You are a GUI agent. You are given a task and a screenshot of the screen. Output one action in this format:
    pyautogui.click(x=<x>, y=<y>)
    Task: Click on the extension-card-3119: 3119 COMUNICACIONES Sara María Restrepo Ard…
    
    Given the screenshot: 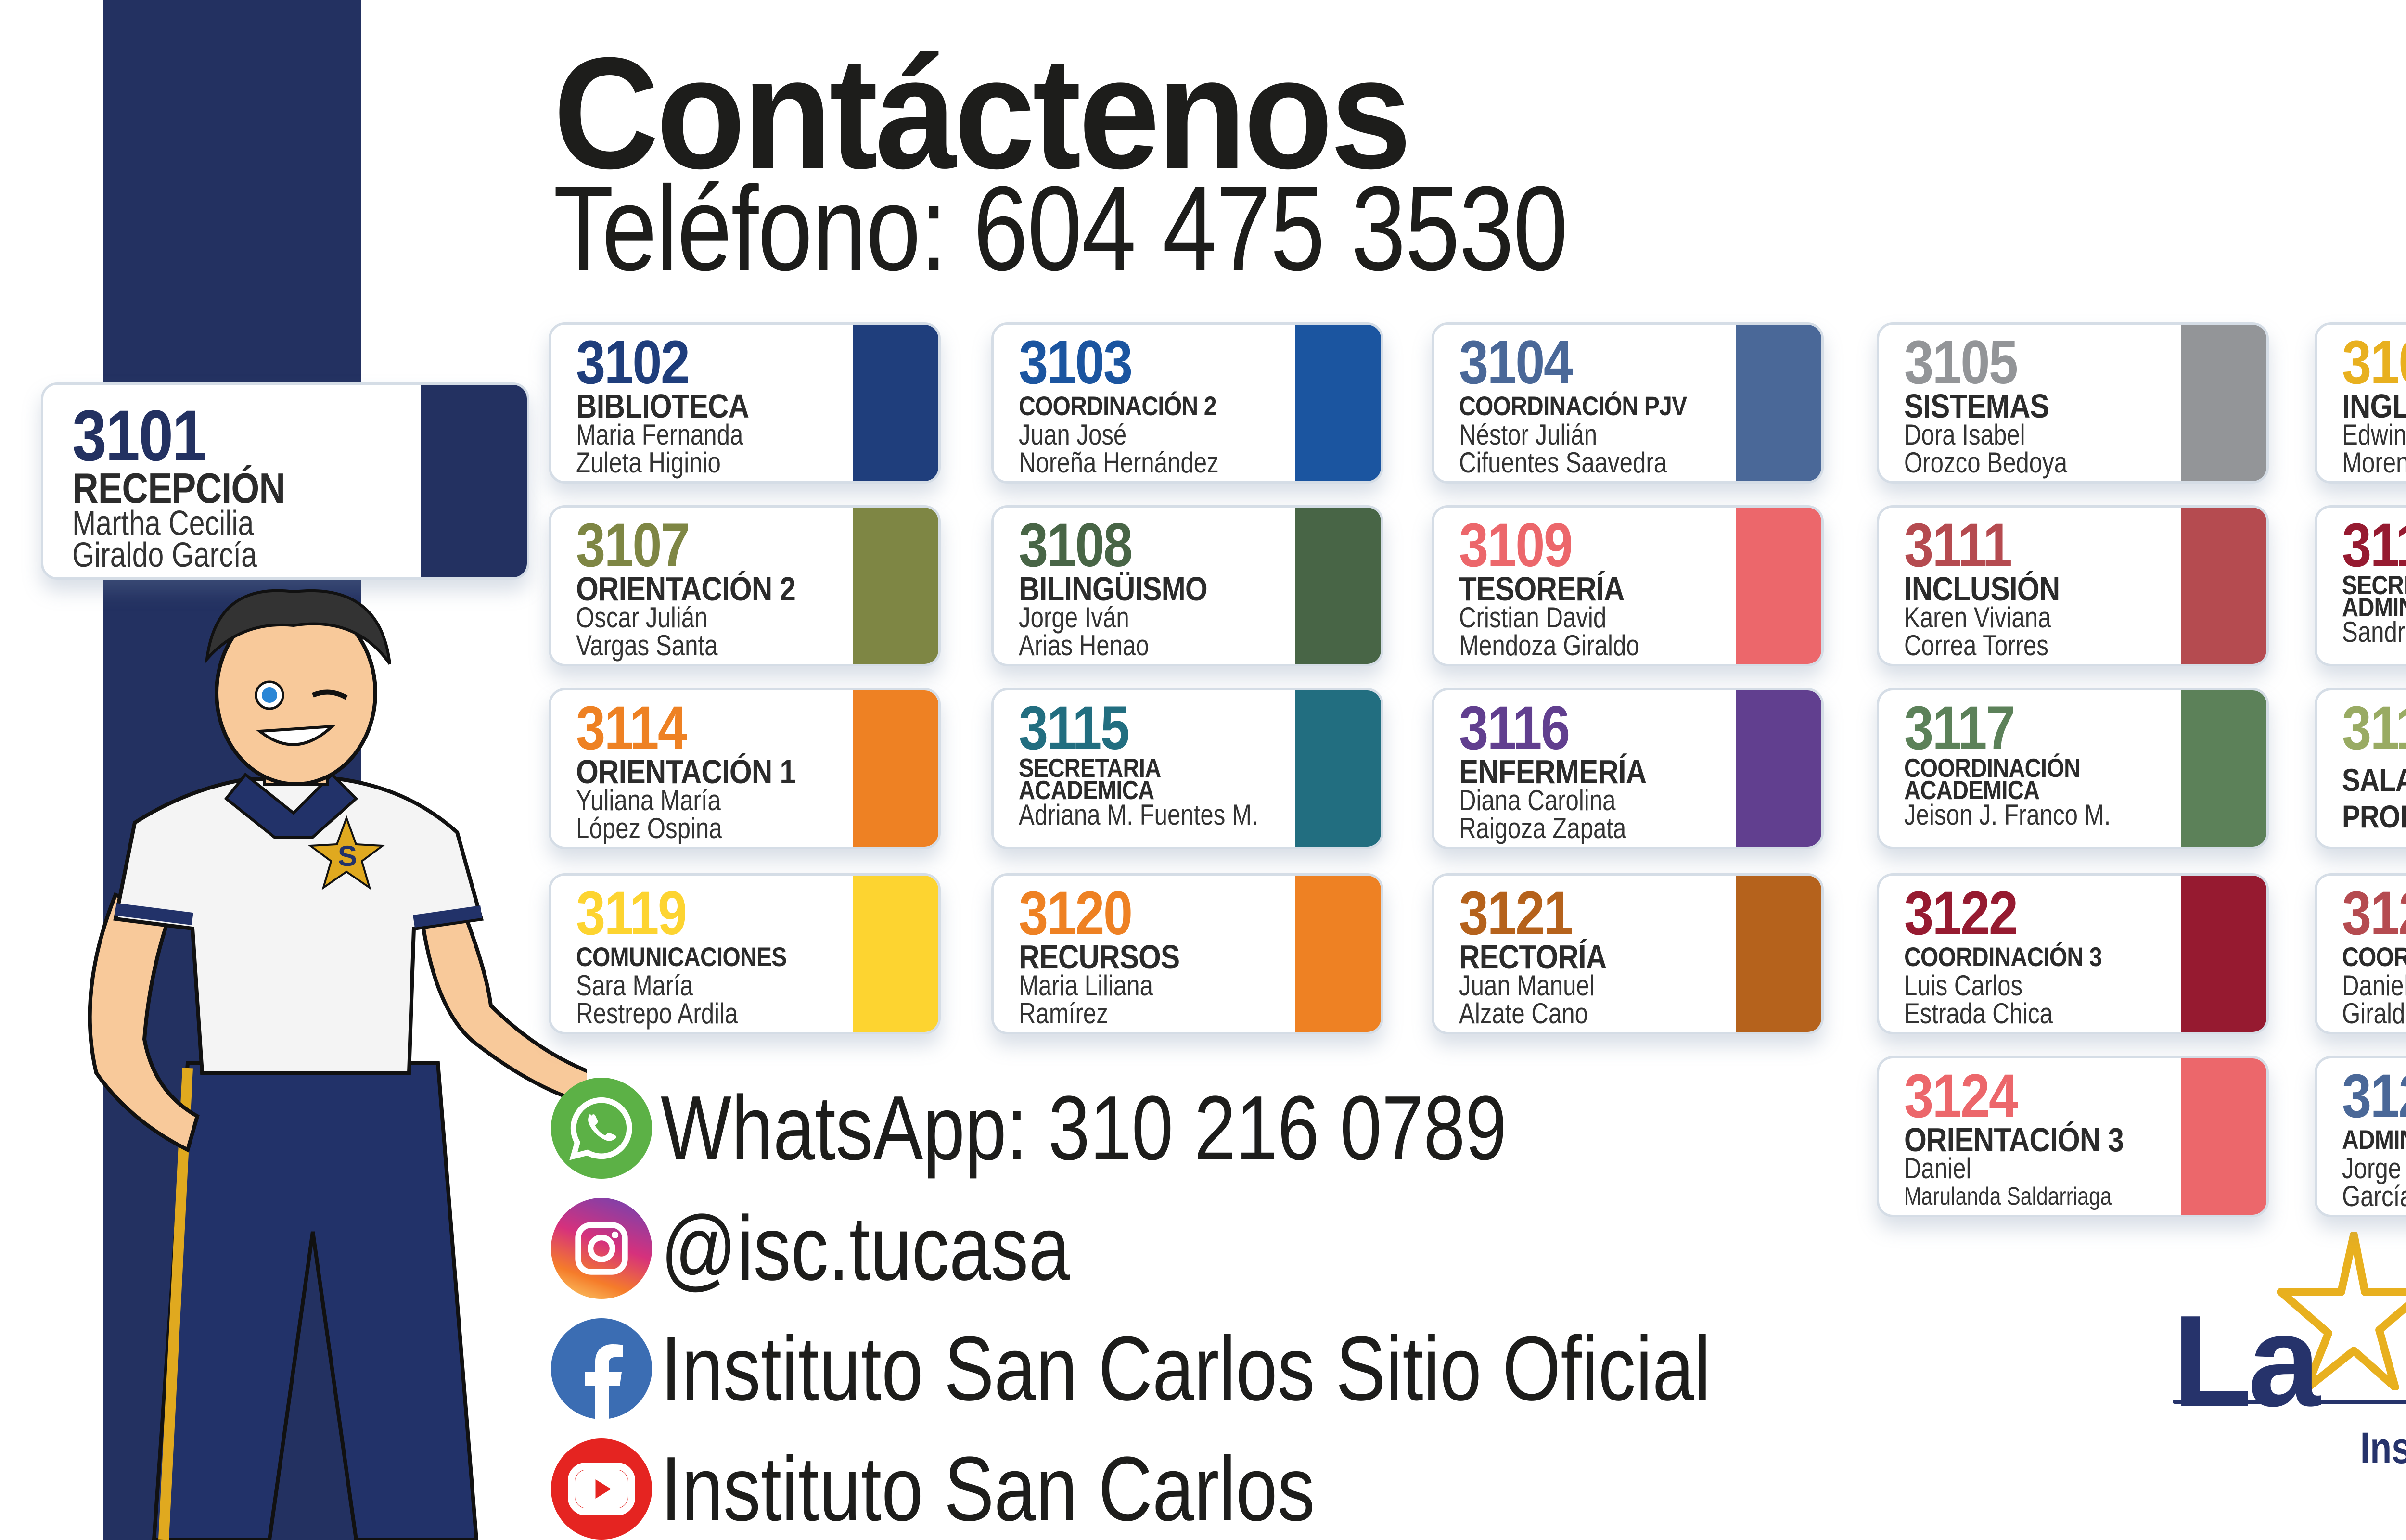 What is the action you would take?
    pyautogui.click(x=745, y=953)
    